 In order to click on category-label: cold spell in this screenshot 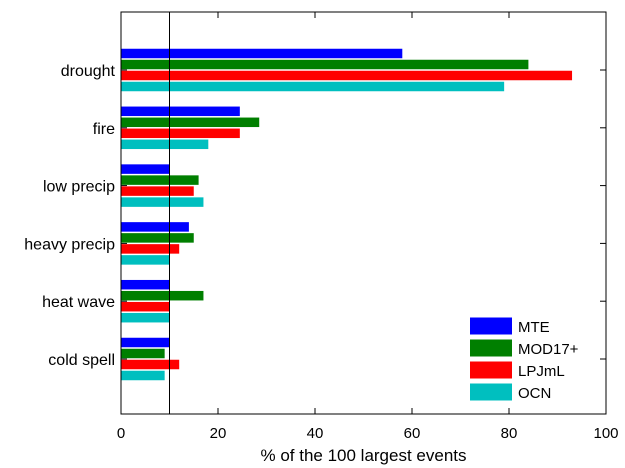, I will do `click(81, 360)`.